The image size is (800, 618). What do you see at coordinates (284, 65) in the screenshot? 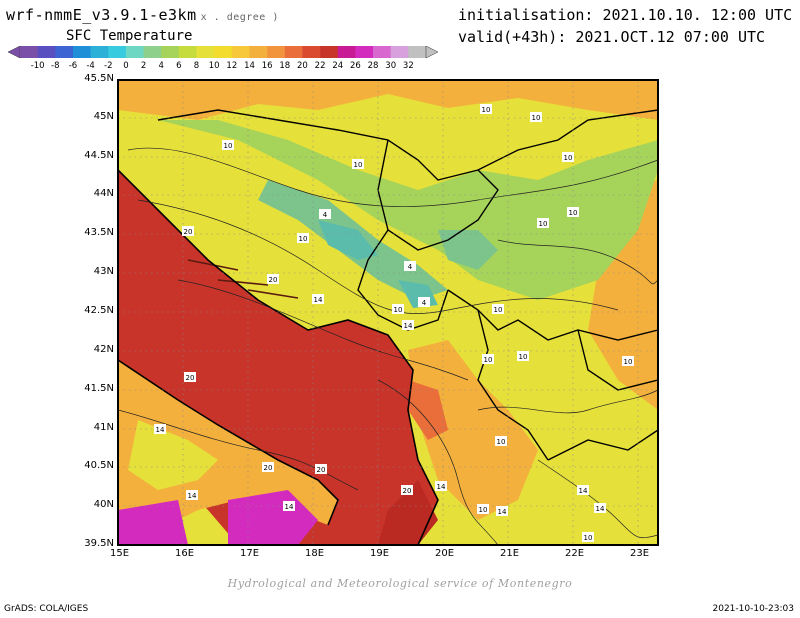
I see `colorbar-tick-label: 18` at bounding box center [284, 65].